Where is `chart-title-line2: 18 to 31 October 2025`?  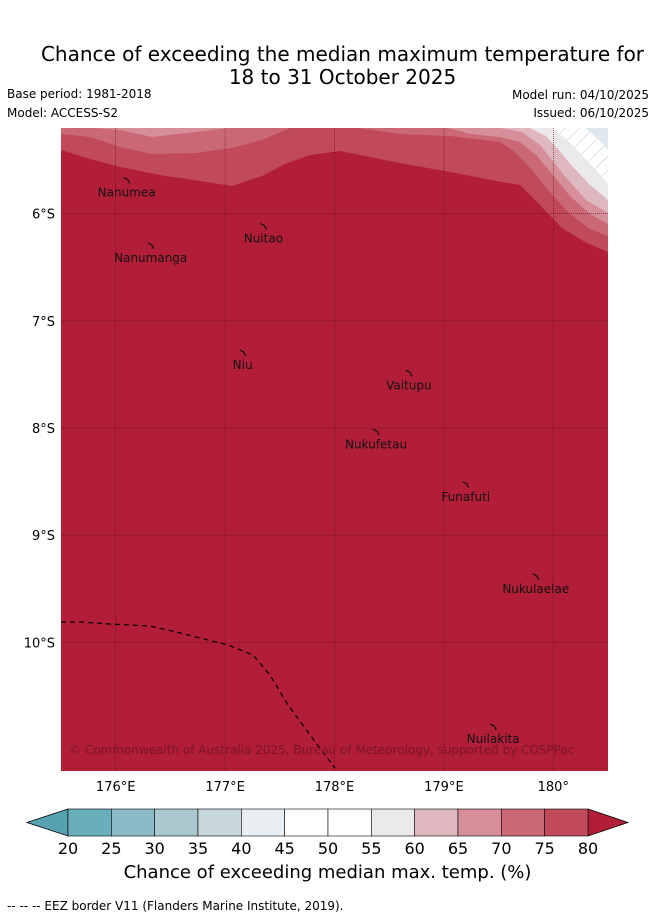
chart-title-line2: 18 to 31 October 2025 is located at coordinates (342, 77).